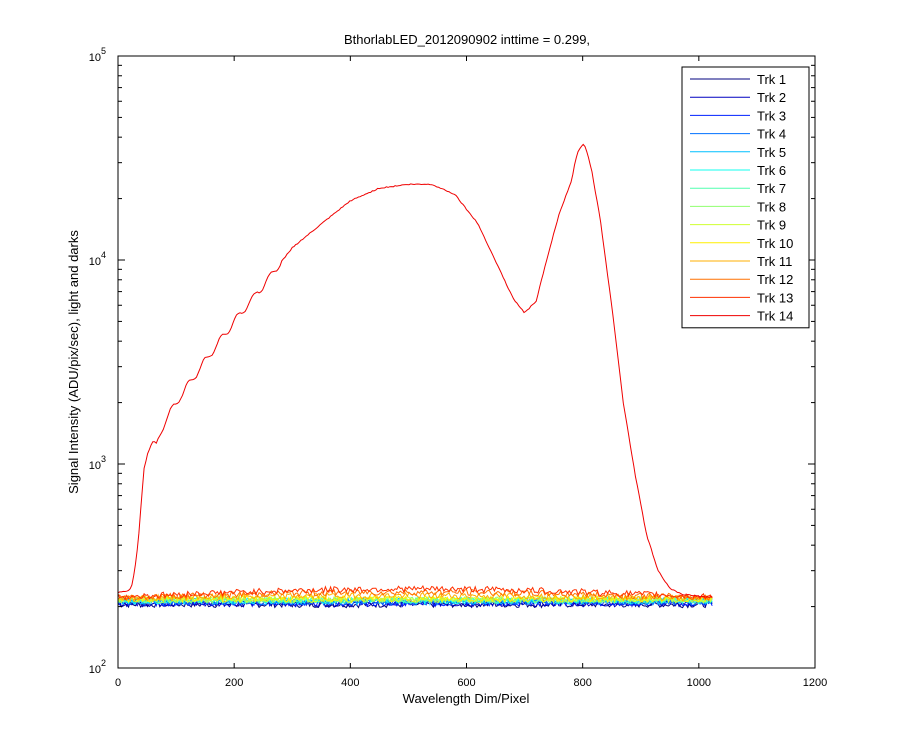  I want to click on x-tick-label: 600, so click(466, 683).